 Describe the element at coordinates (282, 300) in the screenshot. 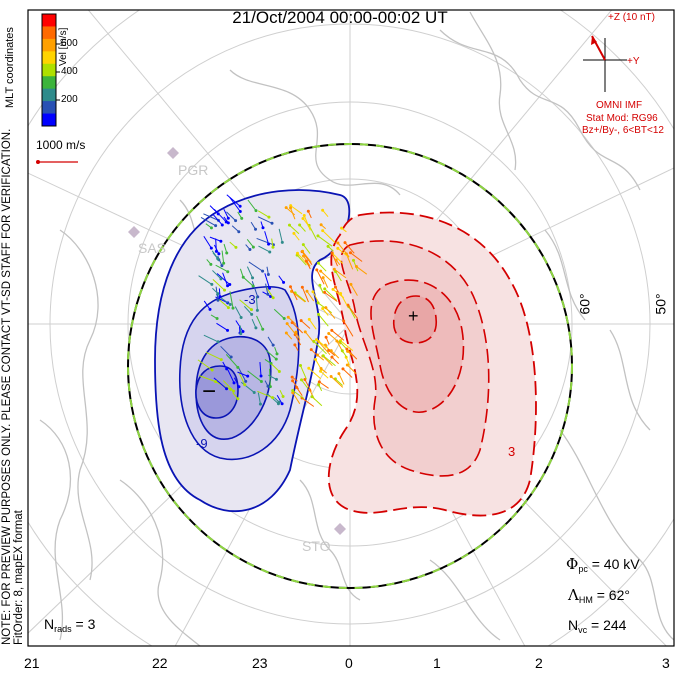

I see `velocity-vectors` at that location.